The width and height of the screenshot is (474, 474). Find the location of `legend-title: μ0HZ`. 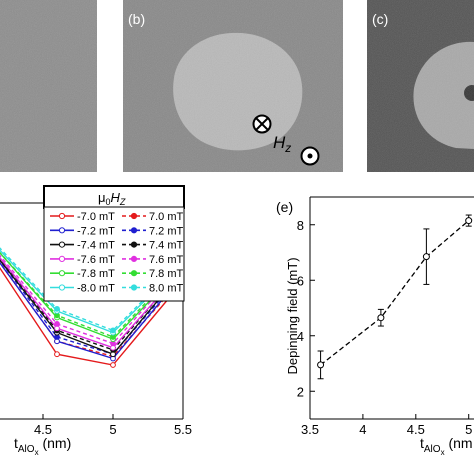

legend-title: μ0HZ is located at coordinates (112, 198).